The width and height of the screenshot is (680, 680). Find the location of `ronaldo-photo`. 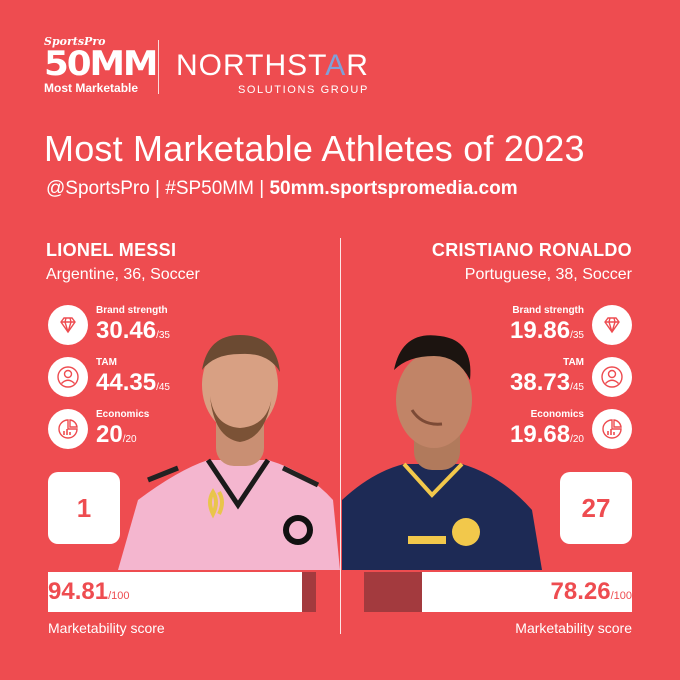

ronaldo-photo is located at coordinates (447, 450).